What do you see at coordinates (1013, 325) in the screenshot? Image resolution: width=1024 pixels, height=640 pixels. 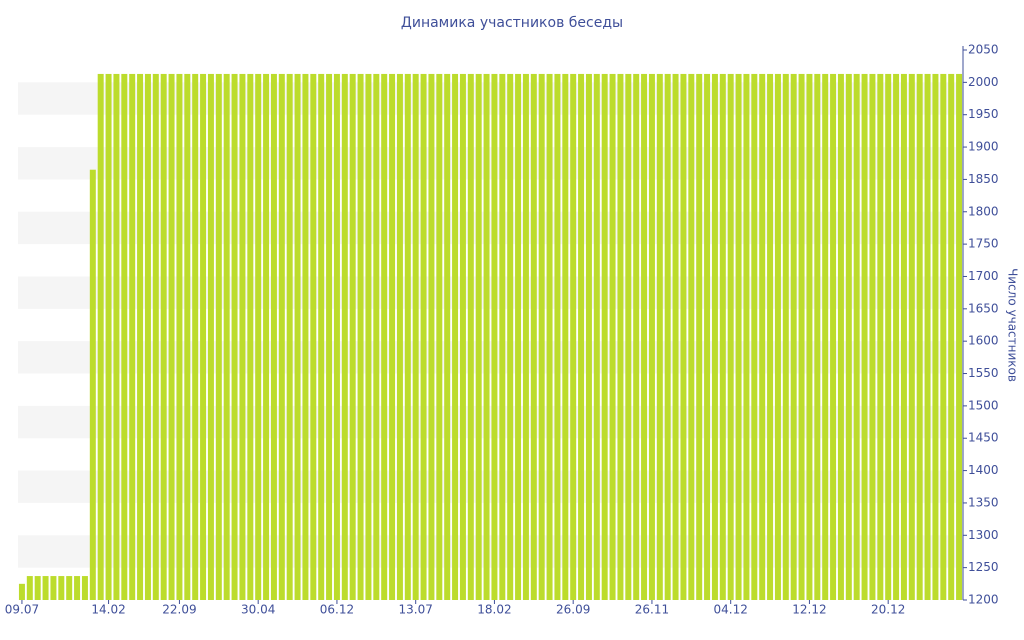 I see `y-axis-title: Число участников` at bounding box center [1013, 325].